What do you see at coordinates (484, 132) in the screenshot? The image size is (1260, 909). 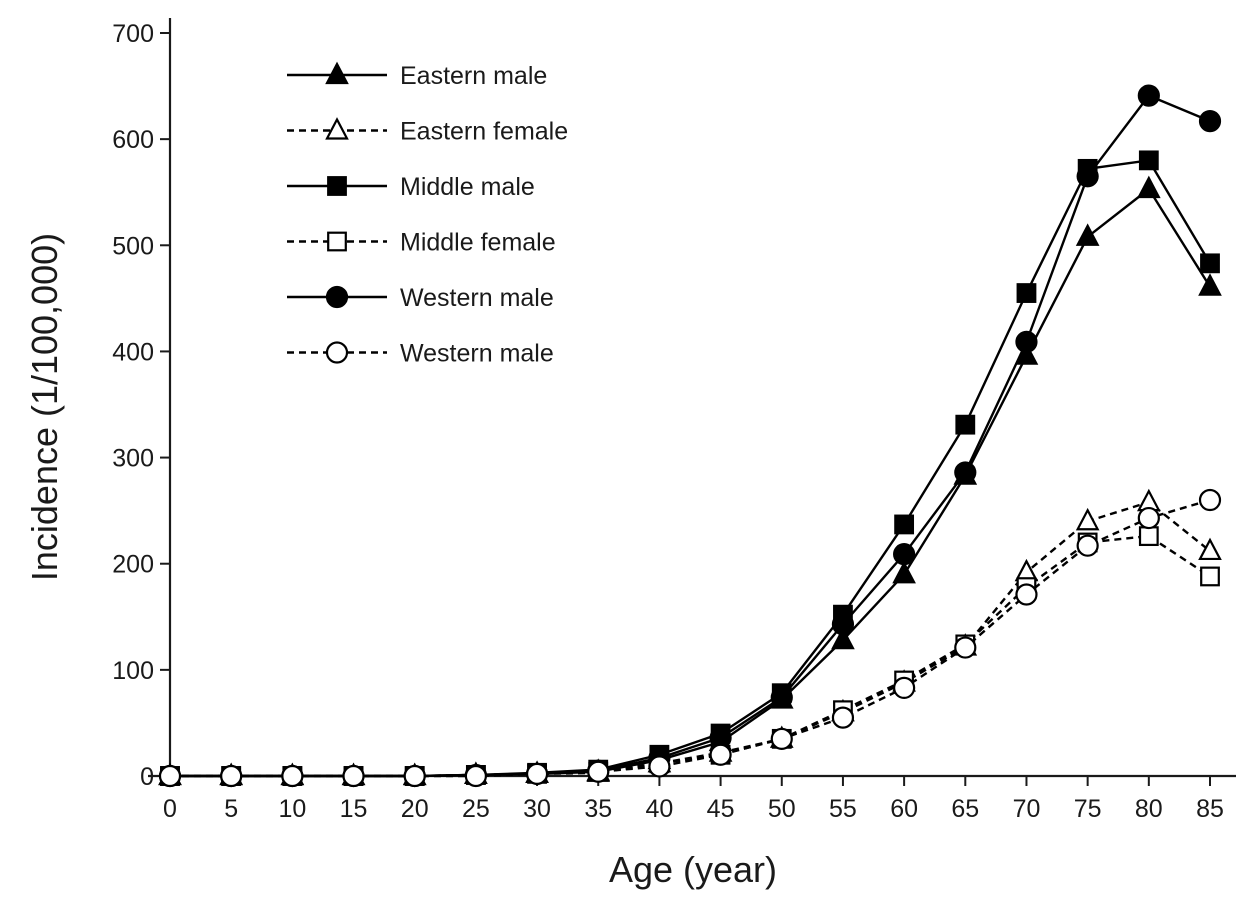 I see `legend-label: Eastern female` at bounding box center [484, 132].